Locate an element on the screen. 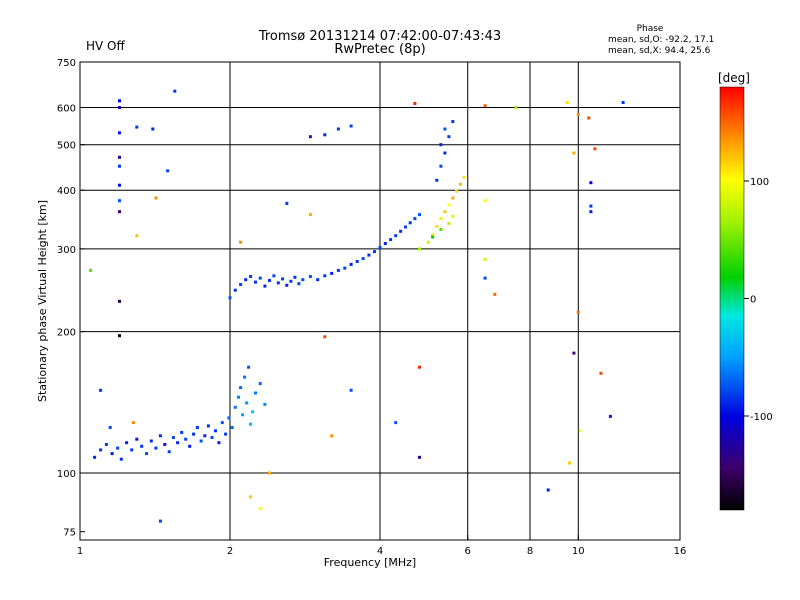 The height and width of the screenshot is (600, 800). x-tick-label: 4 is located at coordinates (380, 551).